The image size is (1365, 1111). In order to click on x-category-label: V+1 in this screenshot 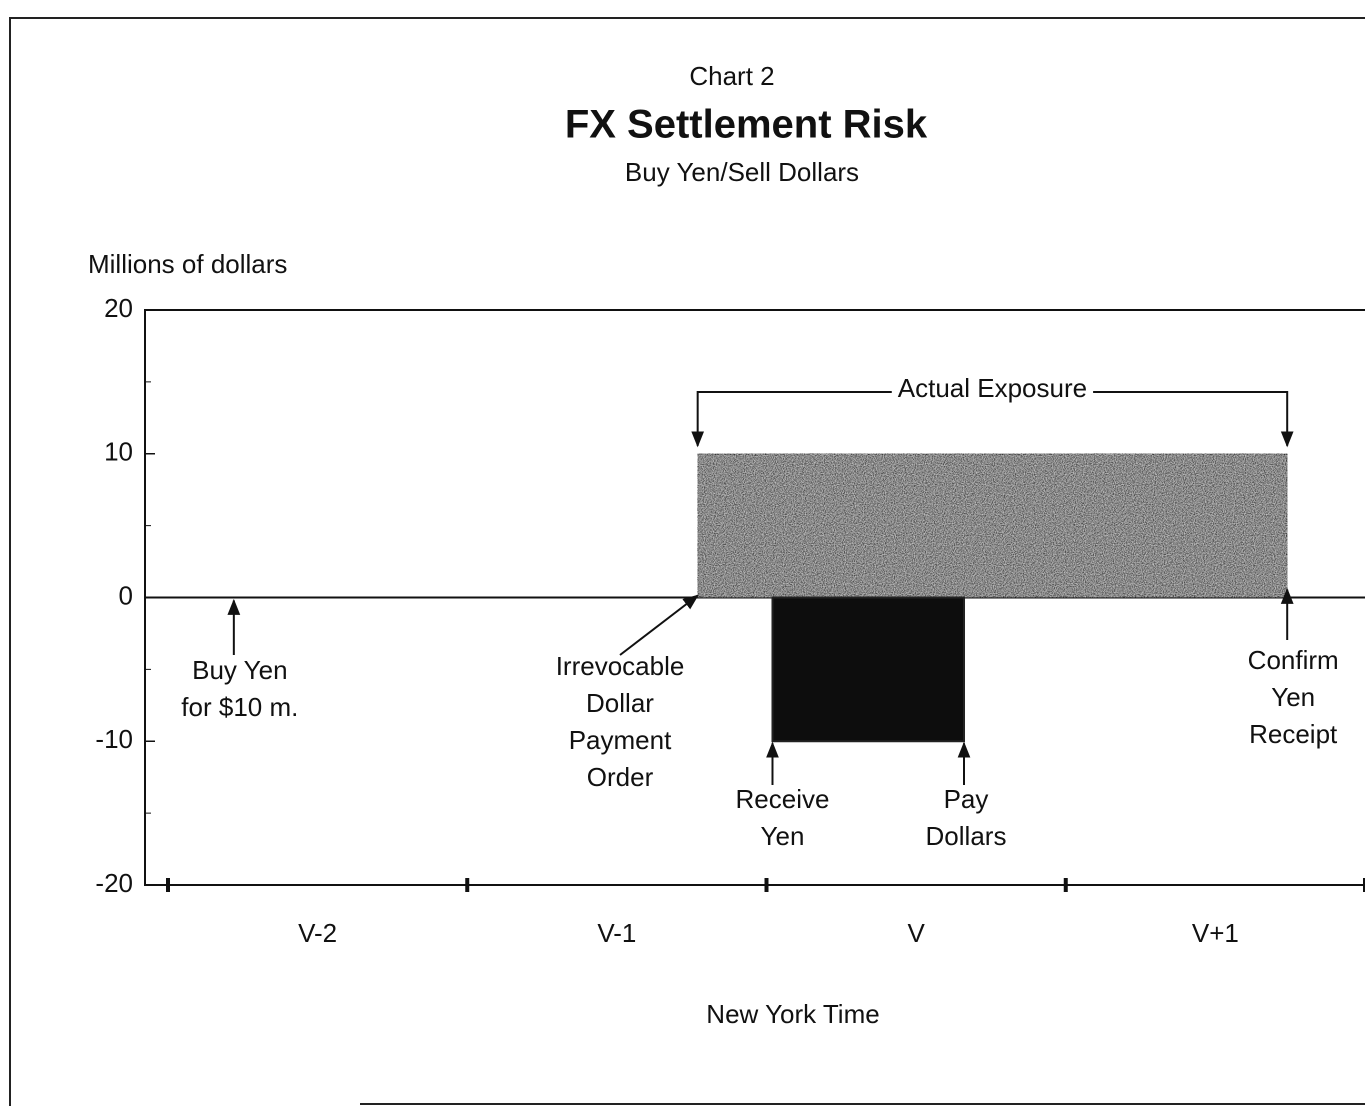, I will do `click(1215, 933)`.